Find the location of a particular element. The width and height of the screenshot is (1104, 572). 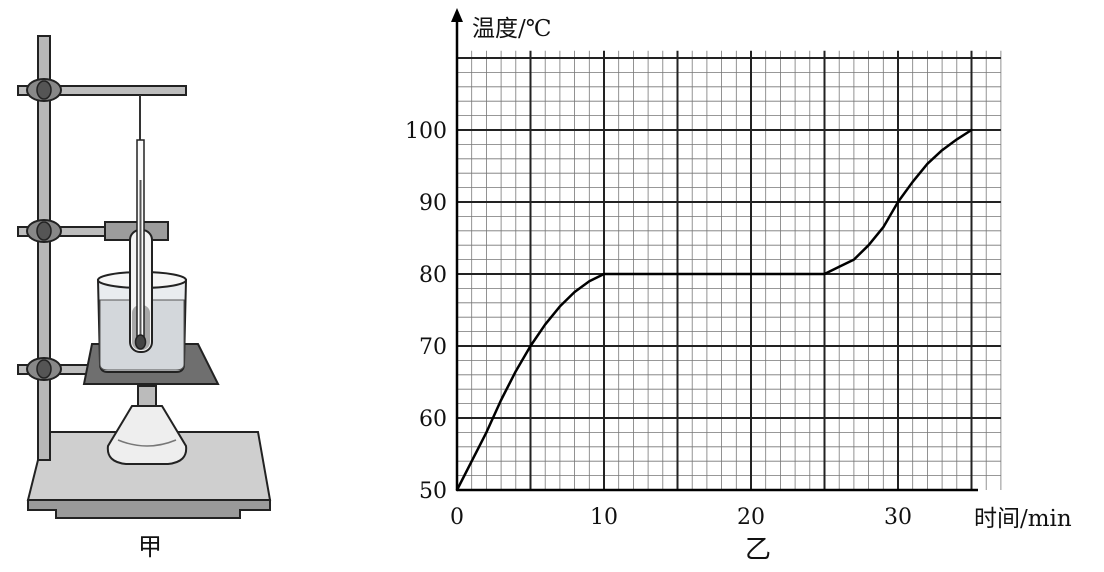

x-axis-label: 时间/min is located at coordinates (1023, 519).